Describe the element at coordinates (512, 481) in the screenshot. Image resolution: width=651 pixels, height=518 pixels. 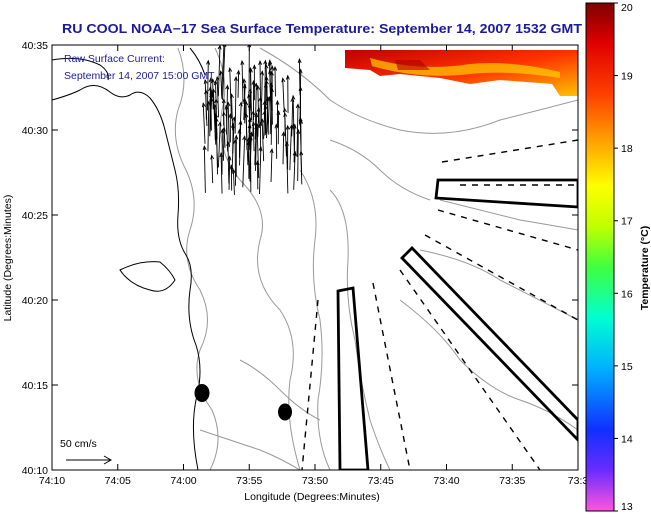
I see `x-tick-label: 73:35` at that location.